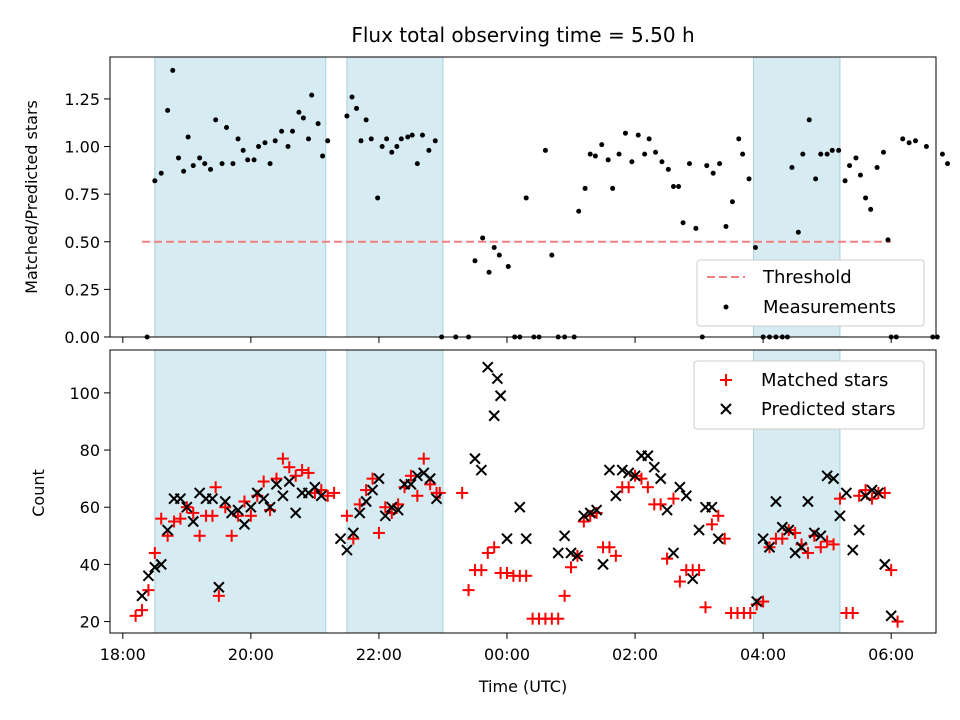 The image size is (960, 720). Describe the element at coordinates (82, 147) in the screenshot. I see `top-y-tick-label: 1.00` at that location.